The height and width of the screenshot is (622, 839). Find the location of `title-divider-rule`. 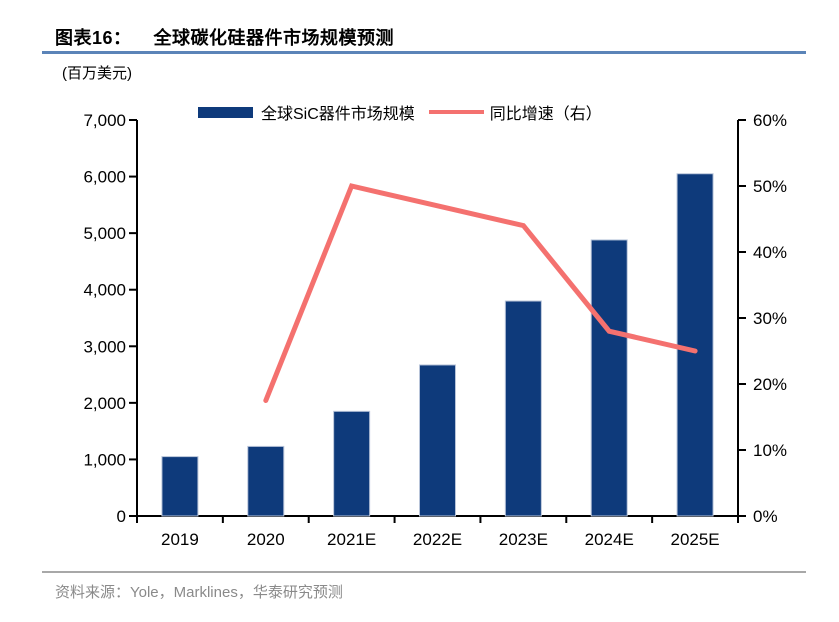

title-divider-rule is located at coordinates (424, 52).